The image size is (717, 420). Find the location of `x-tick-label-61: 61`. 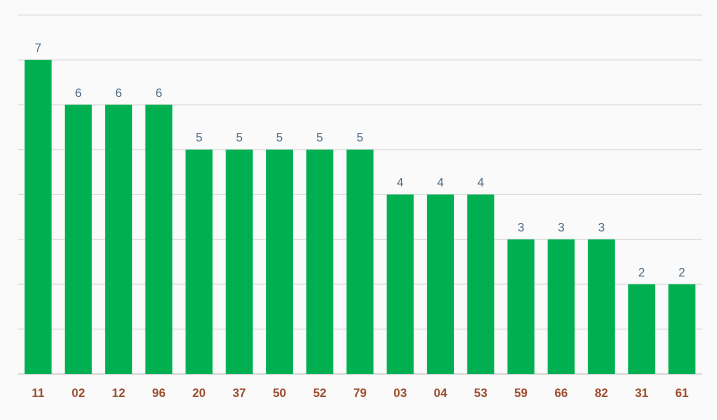

x-tick-label-61: 61 is located at coordinates (682, 393).